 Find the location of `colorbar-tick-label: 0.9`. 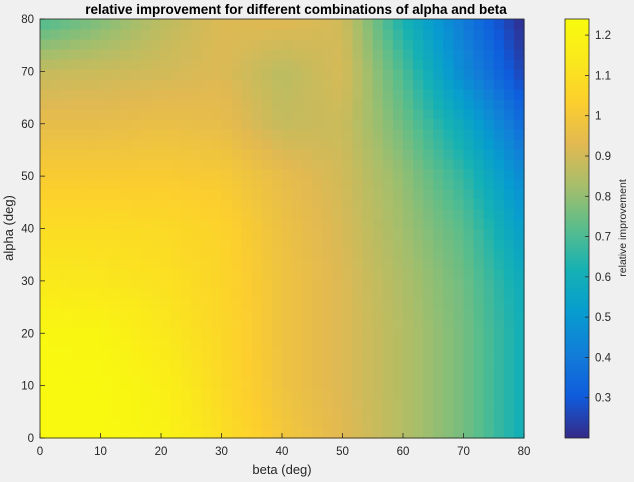

colorbar-tick-label: 0.9 is located at coordinates (603, 157).